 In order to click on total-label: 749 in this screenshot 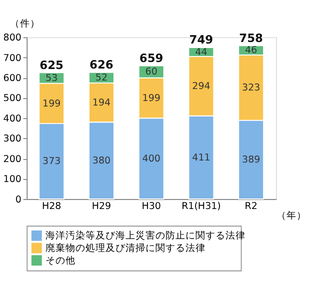, I will do `click(201, 39)`.